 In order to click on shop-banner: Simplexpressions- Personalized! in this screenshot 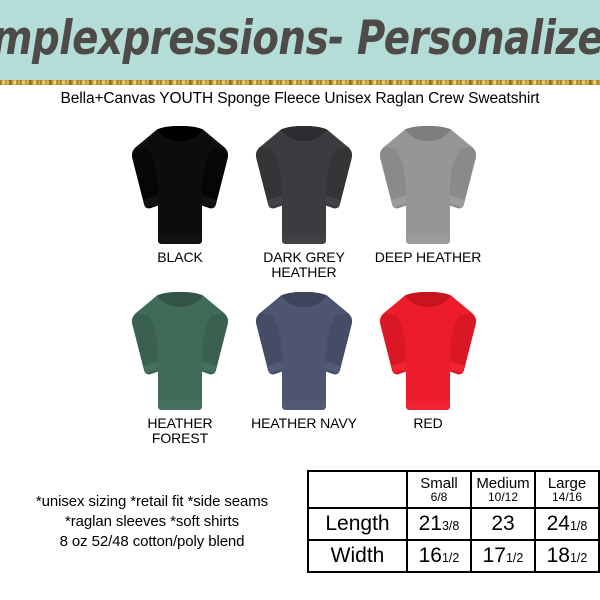, I will do `click(300, 40)`.